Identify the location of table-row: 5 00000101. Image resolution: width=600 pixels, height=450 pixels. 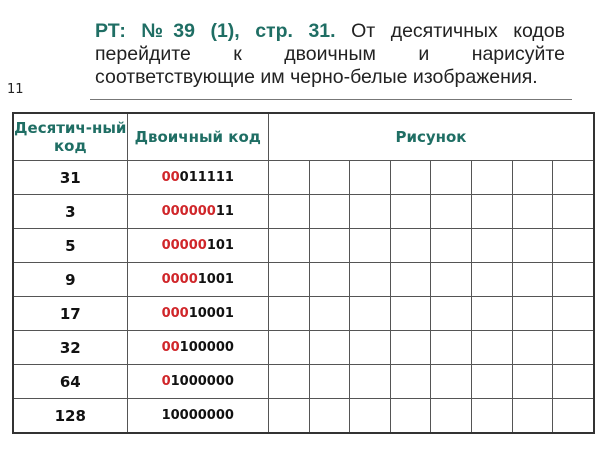
(303, 245).